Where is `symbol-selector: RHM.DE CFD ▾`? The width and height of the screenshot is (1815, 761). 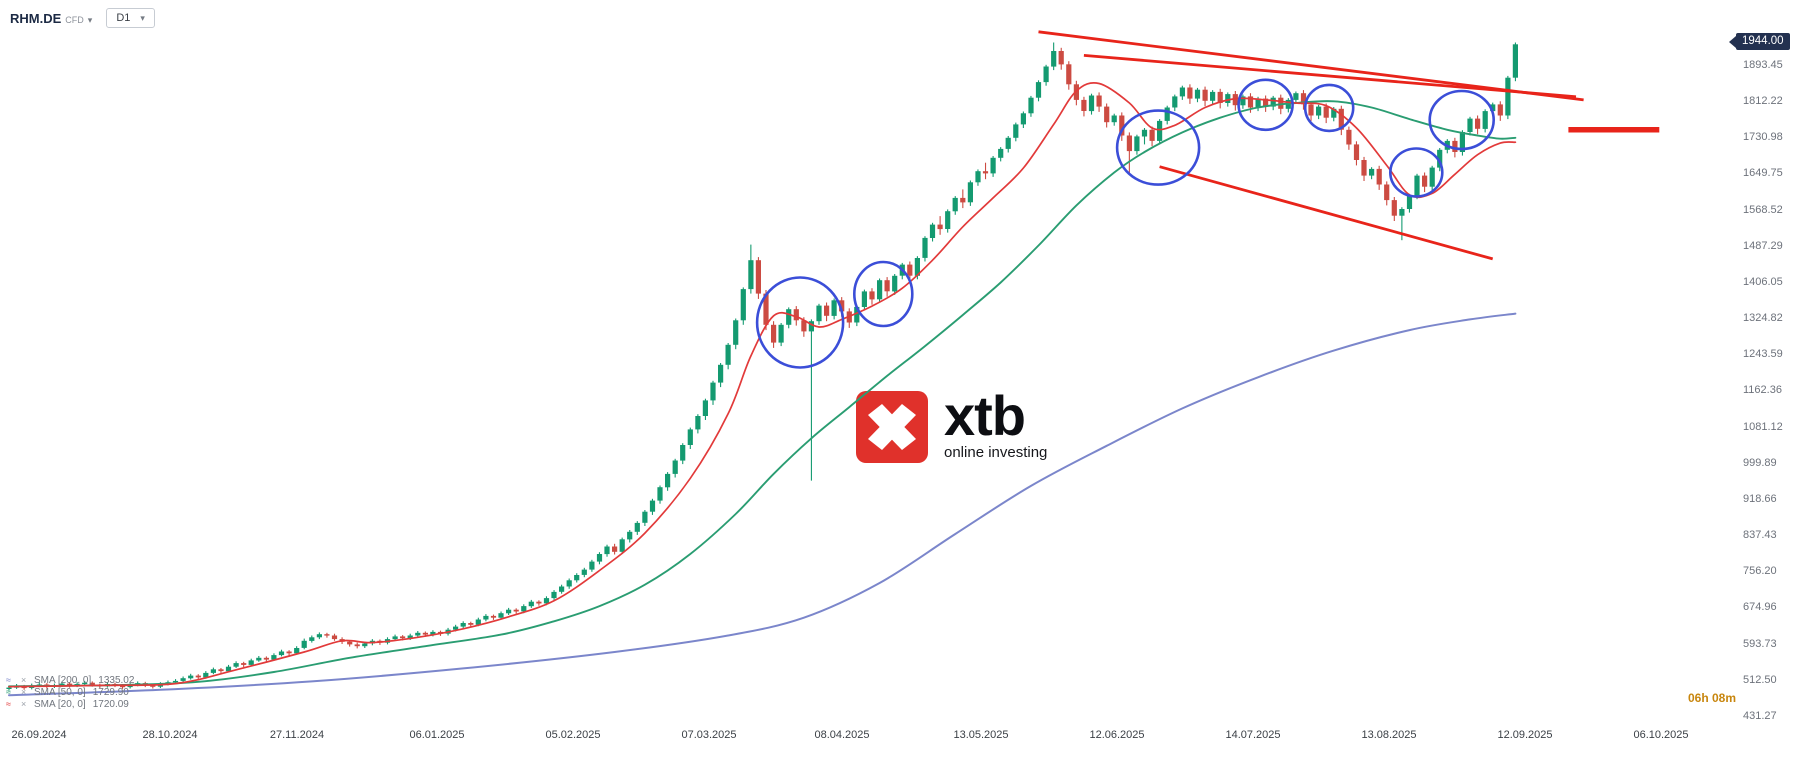 symbol-selector: RHM.DE CFD ▾ is located at coordinates (51, 18).